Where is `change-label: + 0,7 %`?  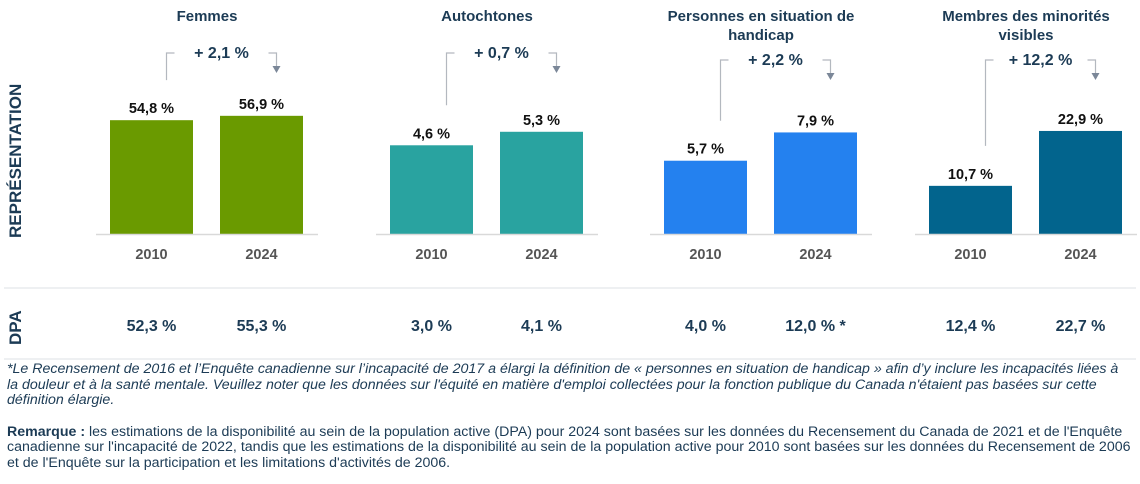
change-label: + 0,7 % is located at coordinates (501, 53).